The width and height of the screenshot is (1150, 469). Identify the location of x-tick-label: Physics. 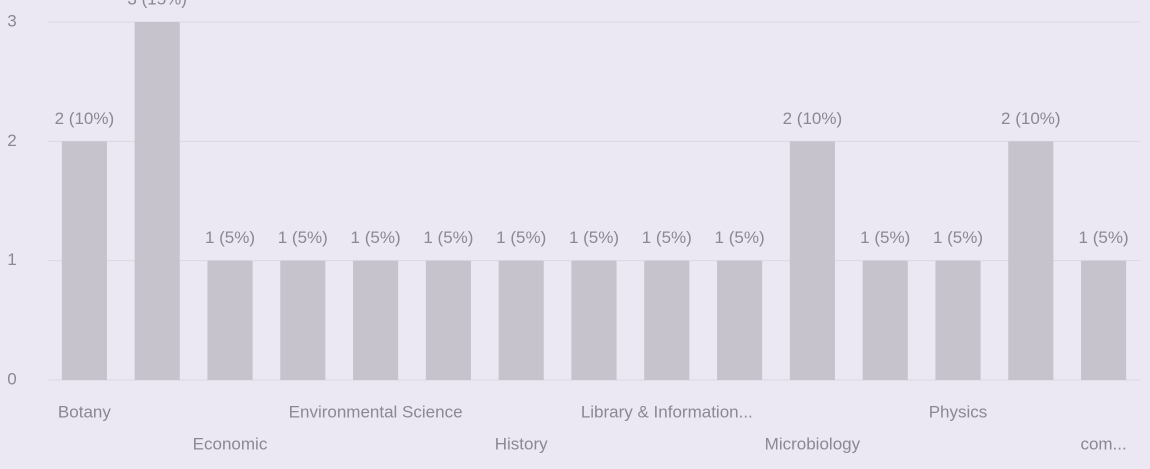
(958, 411).